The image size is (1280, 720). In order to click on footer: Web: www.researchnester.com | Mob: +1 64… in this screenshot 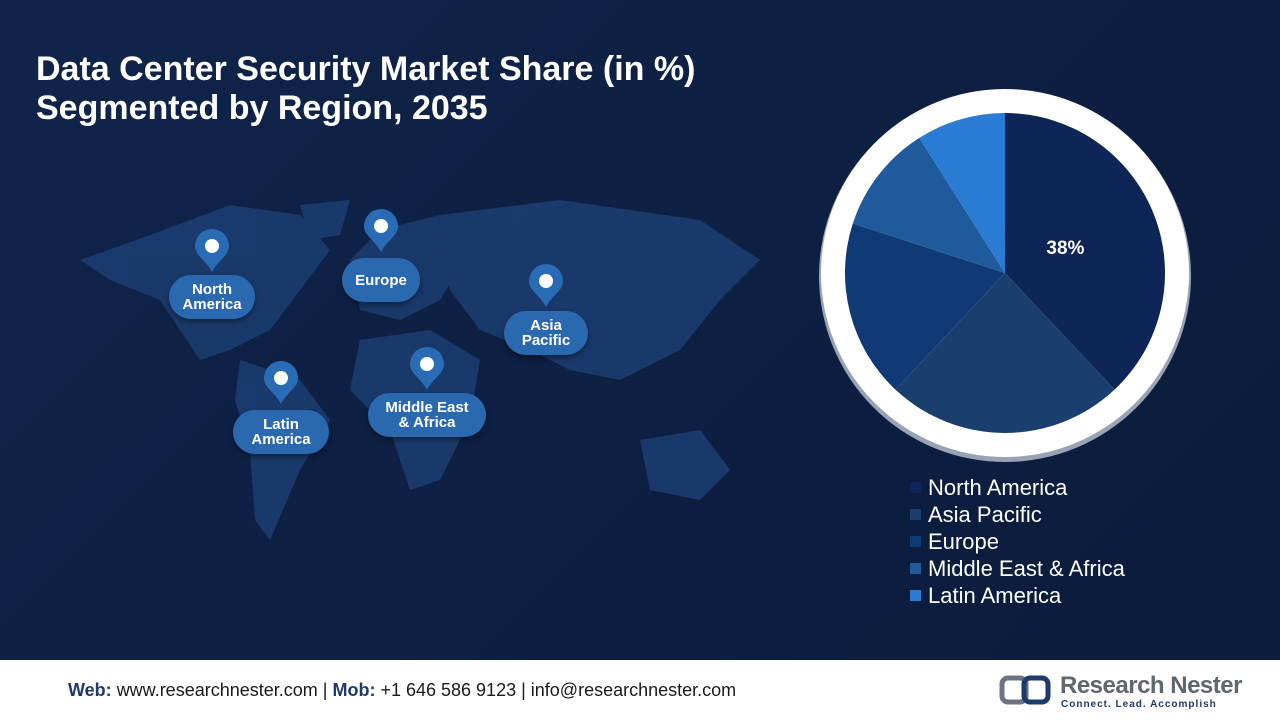, I will do `click(640, 690)`.